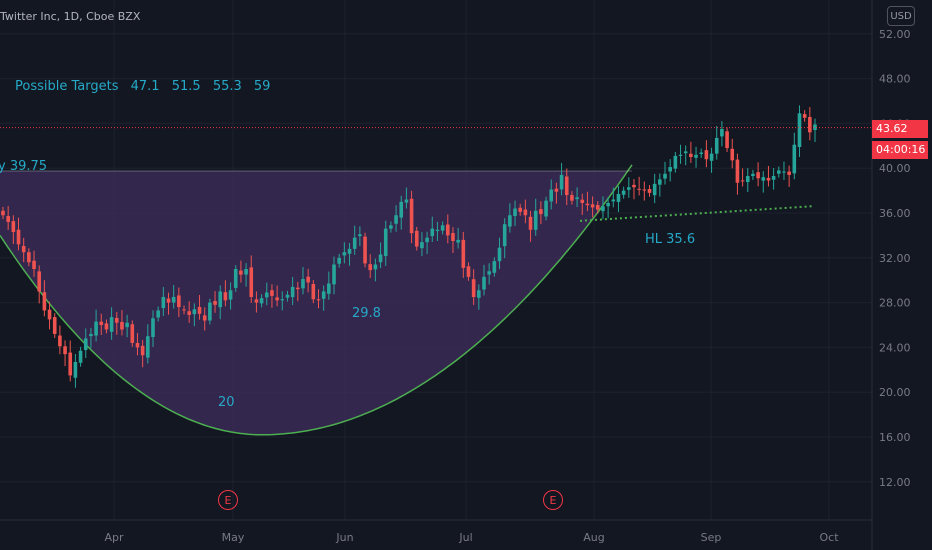 Image resolution: width=932 pixels, height=550 pixels. What do you see at coordinates (895, 303) in the screenshot?
I see `y-tick-label: 28.00` at bounding box center [895, 303].